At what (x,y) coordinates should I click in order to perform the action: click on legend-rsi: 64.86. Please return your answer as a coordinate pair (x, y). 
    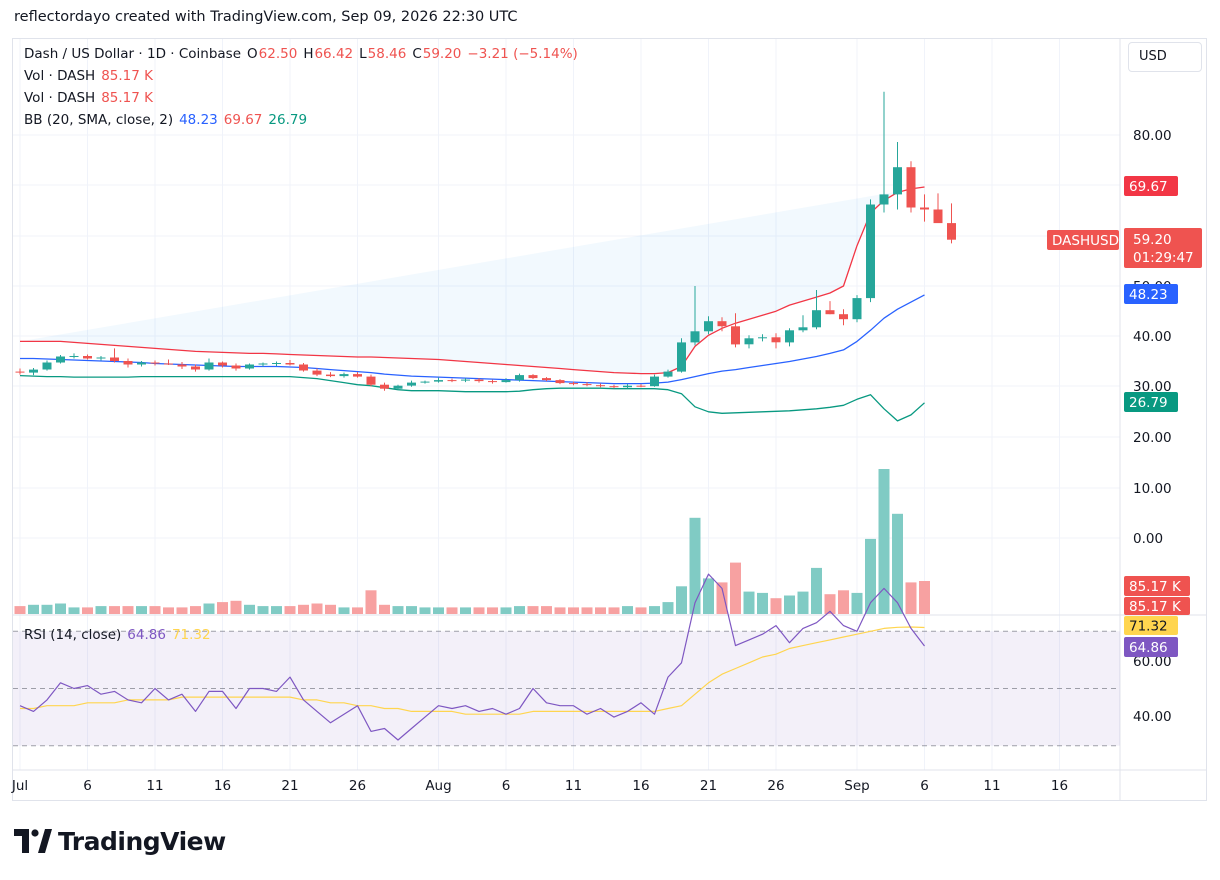
    Looking at the image, I should click on (146, 635).